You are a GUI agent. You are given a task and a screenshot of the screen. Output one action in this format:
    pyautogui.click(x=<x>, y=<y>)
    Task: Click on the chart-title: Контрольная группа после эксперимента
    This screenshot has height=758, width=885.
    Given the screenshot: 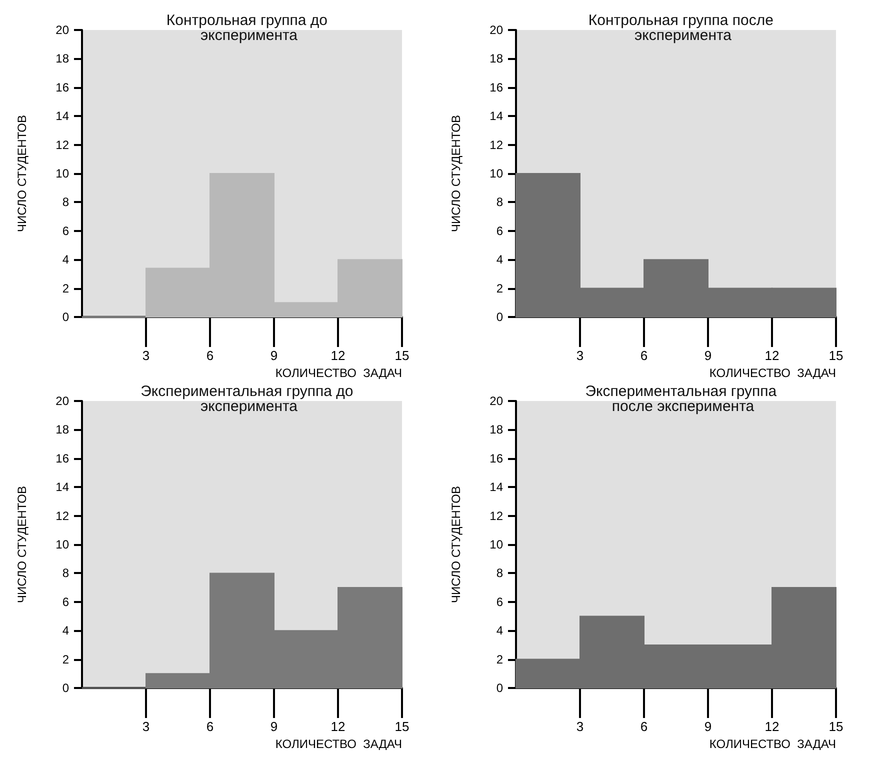 What is the action you would take?
    pyautogui.click(x=683, y=28)
    